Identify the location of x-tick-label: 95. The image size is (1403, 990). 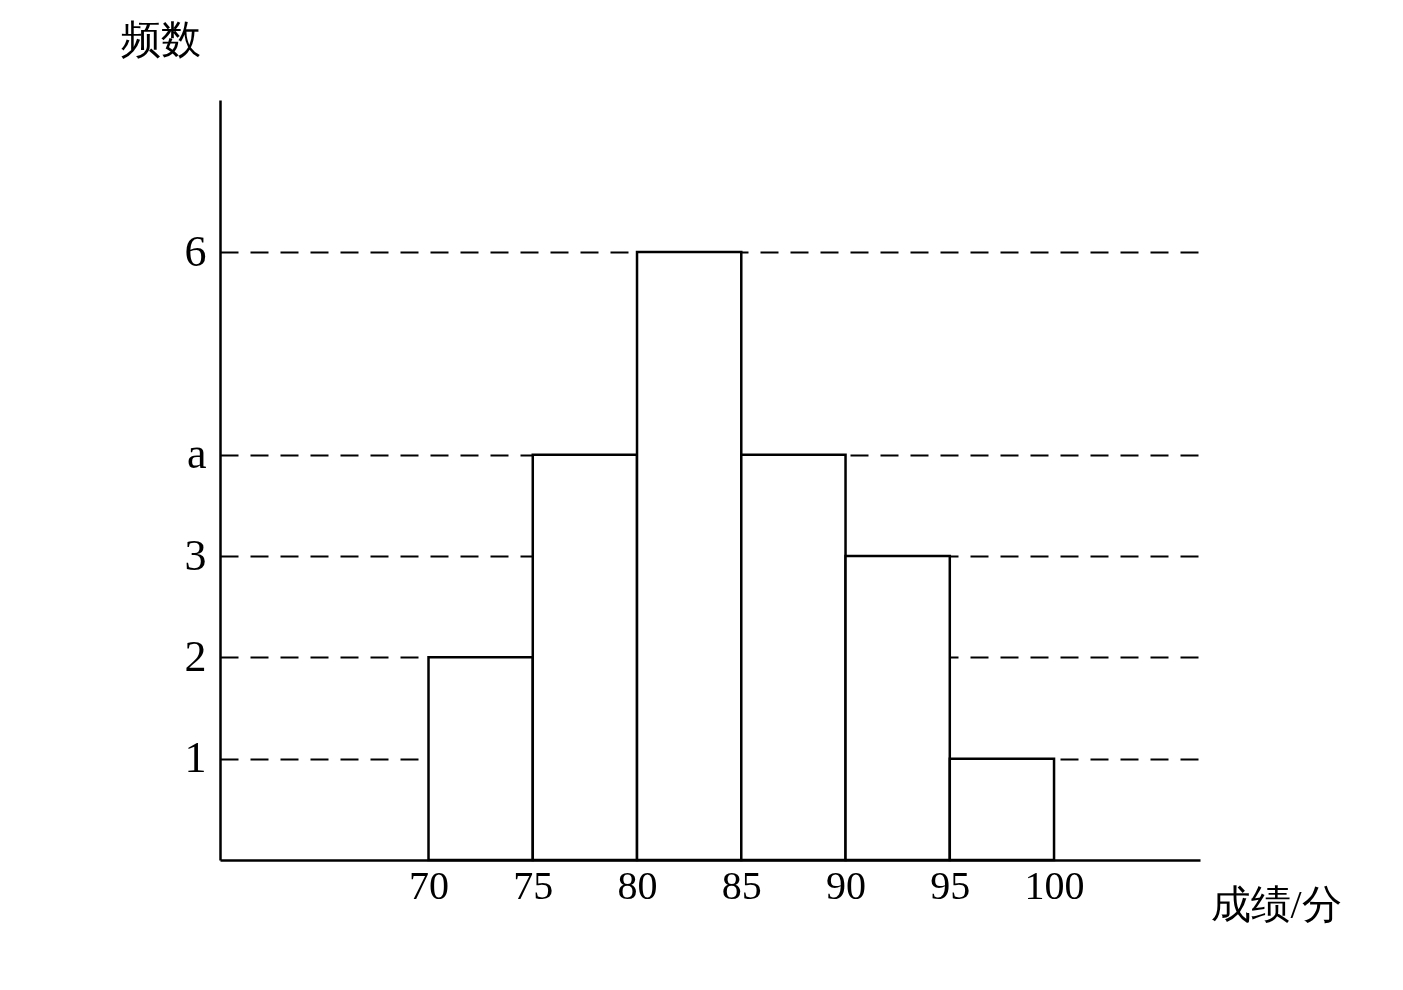
(950, 885).